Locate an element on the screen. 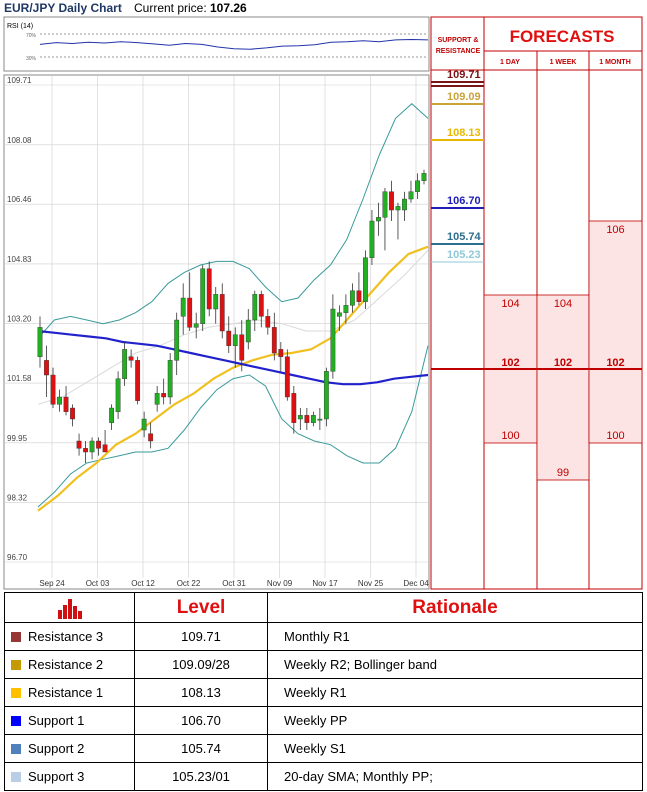 The height and width of the screenshot is (792, 647). row-name: Resistance 1 is located at coordinates (66, 692).